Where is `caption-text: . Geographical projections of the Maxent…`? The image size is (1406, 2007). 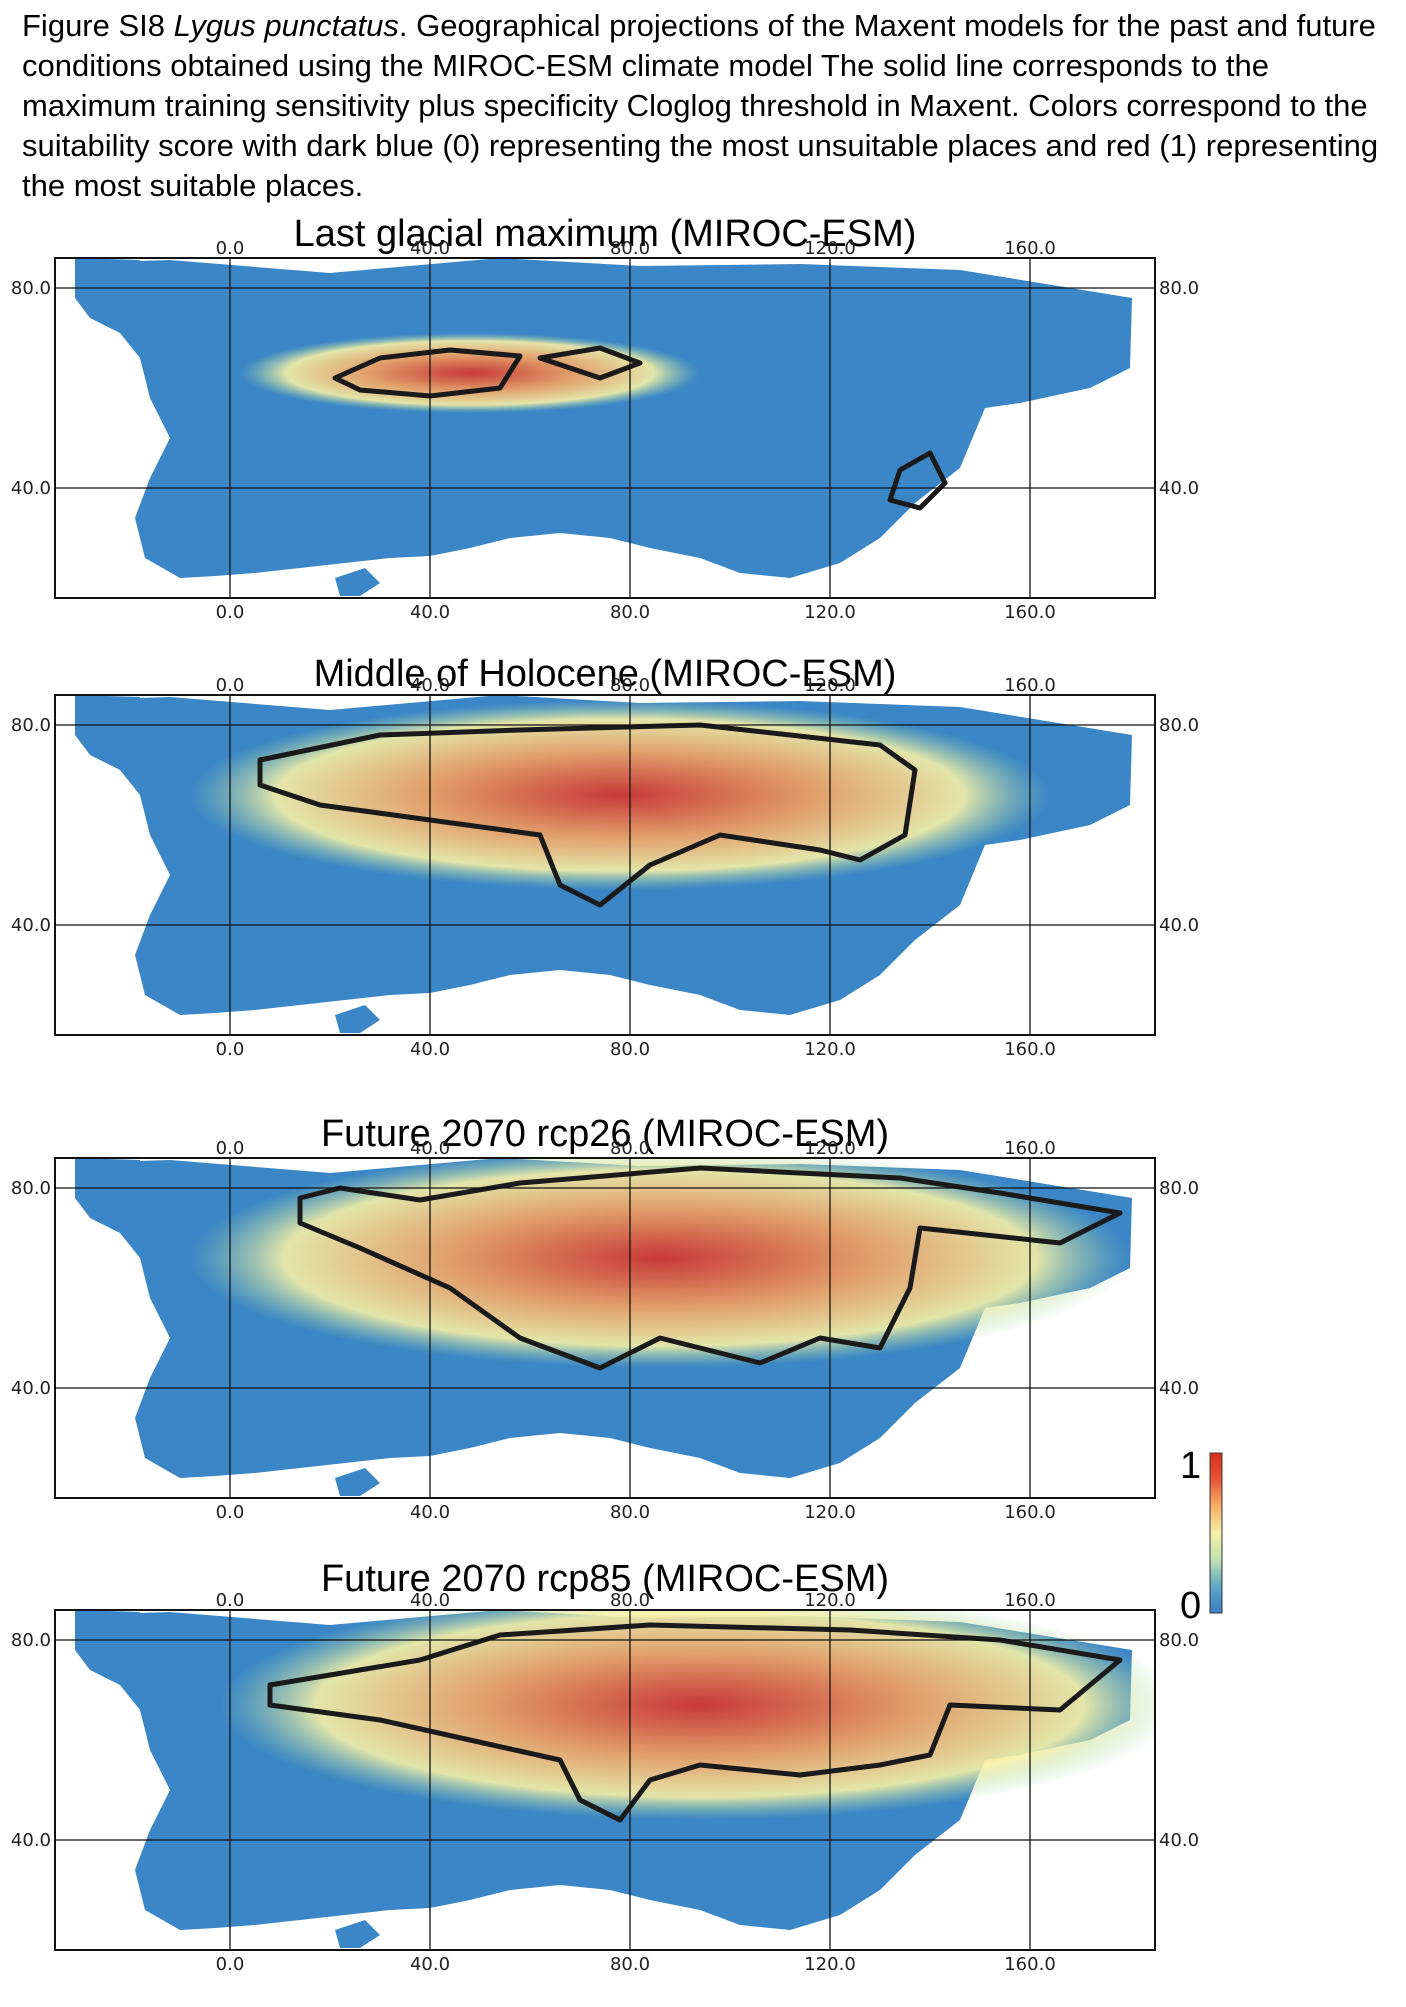
caption-text: . Geographical projections of the Maxent… is located at coordinates (700, 105).